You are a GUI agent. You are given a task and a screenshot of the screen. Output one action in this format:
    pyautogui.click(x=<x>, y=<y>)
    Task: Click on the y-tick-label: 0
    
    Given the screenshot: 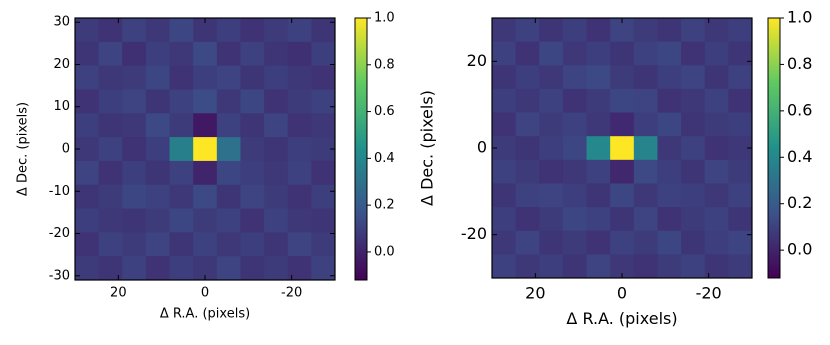 What is the action you would take?
    pyautogui.click(x=482, y=147)
    